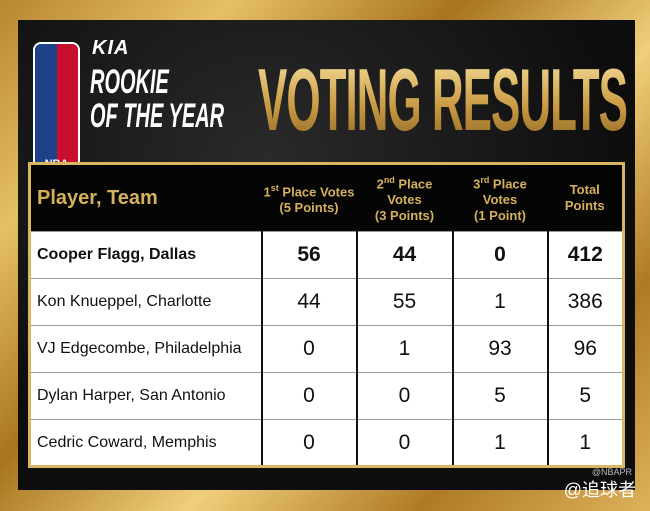 The image size is (650, 511). I want to click on table-row: Cooper Flagg, Dallas 56 44 0 412, so click(326, 255).